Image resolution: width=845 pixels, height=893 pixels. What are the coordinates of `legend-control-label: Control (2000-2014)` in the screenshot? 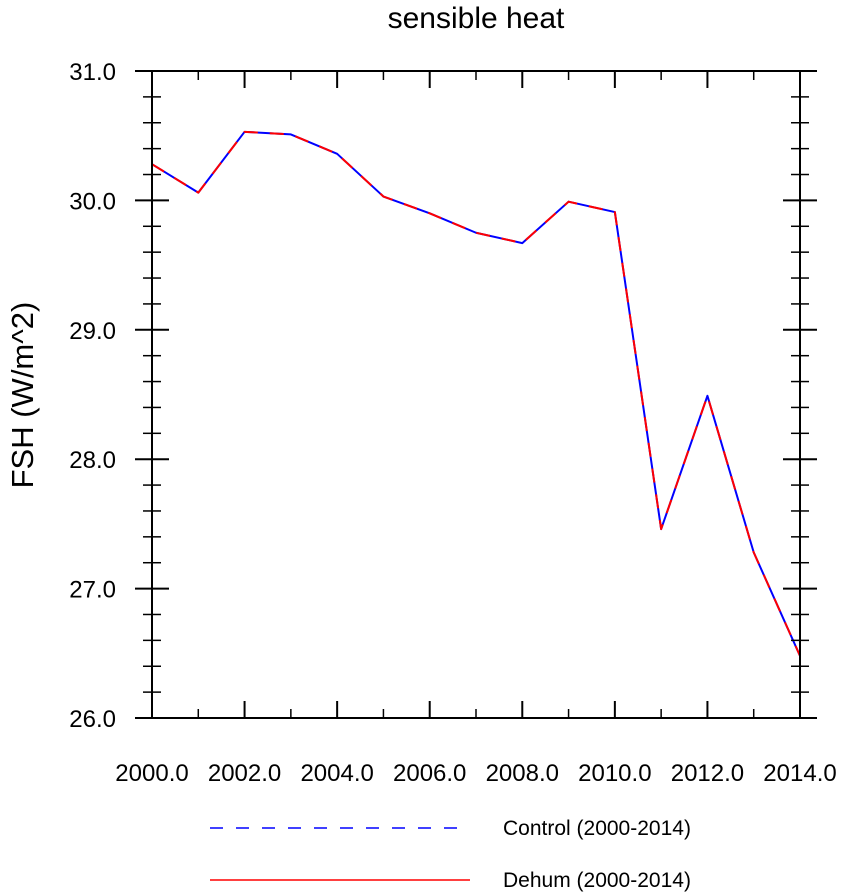 It's located at (597, 828).